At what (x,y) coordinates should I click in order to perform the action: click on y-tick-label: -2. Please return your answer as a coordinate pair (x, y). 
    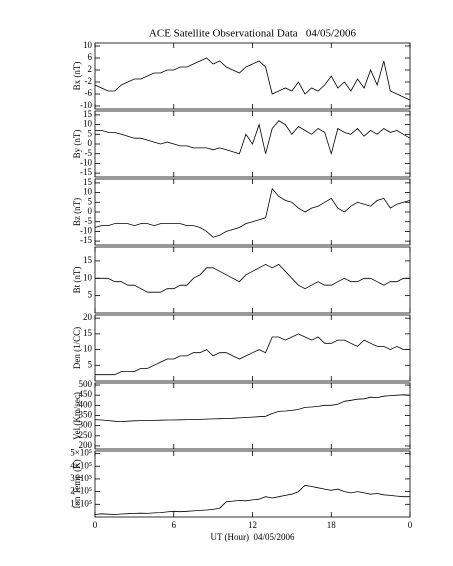
    Looking at the image, I should click on (89, 81).